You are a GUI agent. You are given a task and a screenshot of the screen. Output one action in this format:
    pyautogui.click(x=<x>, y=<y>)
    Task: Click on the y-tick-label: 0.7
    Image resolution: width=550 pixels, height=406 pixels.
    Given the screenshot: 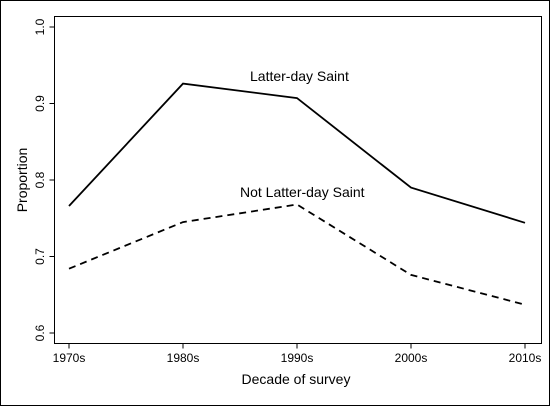 What is the action you would take?
    pyautogui.click(x=40, y=256)
    